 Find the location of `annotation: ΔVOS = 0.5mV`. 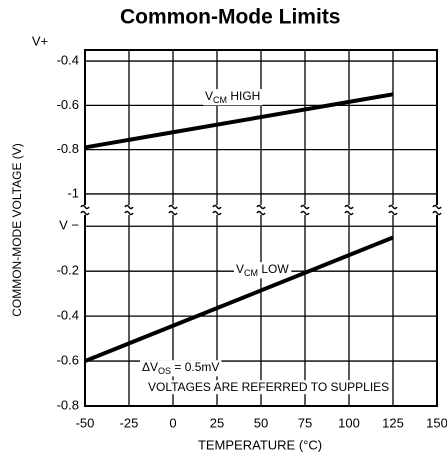

annotation: ΔVOS = 0.5mV is located at coordinates (180, 368).